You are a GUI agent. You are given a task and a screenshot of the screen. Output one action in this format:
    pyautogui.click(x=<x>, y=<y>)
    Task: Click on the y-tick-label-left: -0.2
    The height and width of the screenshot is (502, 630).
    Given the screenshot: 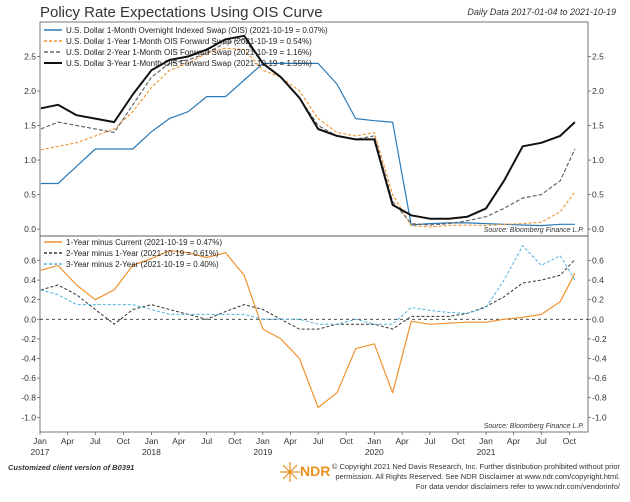 What is the action you would take?
    pyautogui.click(x=28, y=339)
    